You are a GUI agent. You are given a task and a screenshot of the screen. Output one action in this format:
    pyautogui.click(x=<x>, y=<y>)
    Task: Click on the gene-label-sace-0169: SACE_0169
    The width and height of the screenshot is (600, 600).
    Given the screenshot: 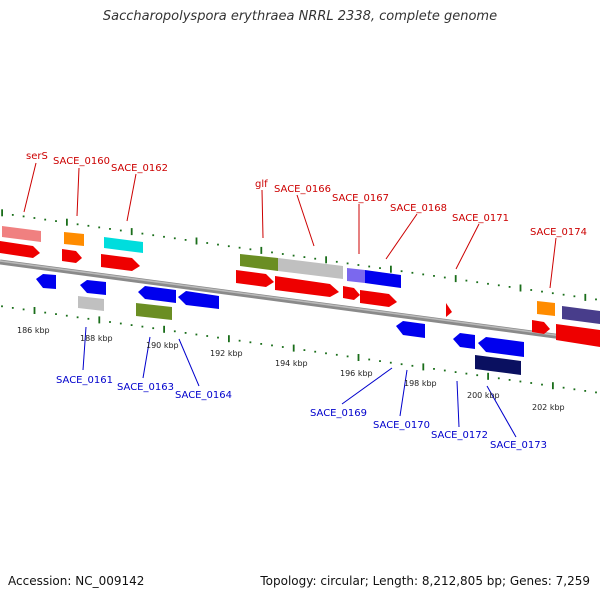 What is the action you would take?
    pyautogui.click(x=338, y=413)
    